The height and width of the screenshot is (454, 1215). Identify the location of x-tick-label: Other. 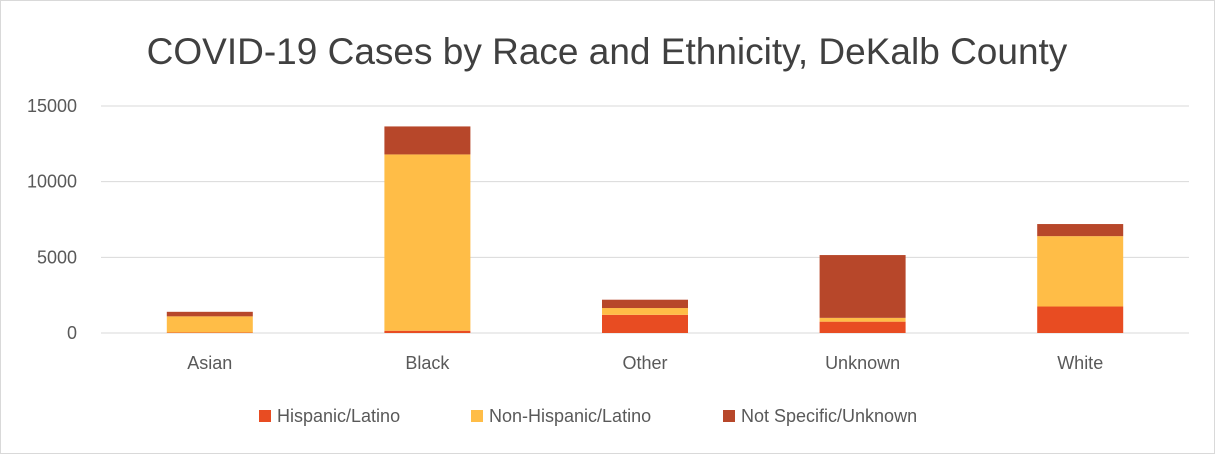
(644, 363).